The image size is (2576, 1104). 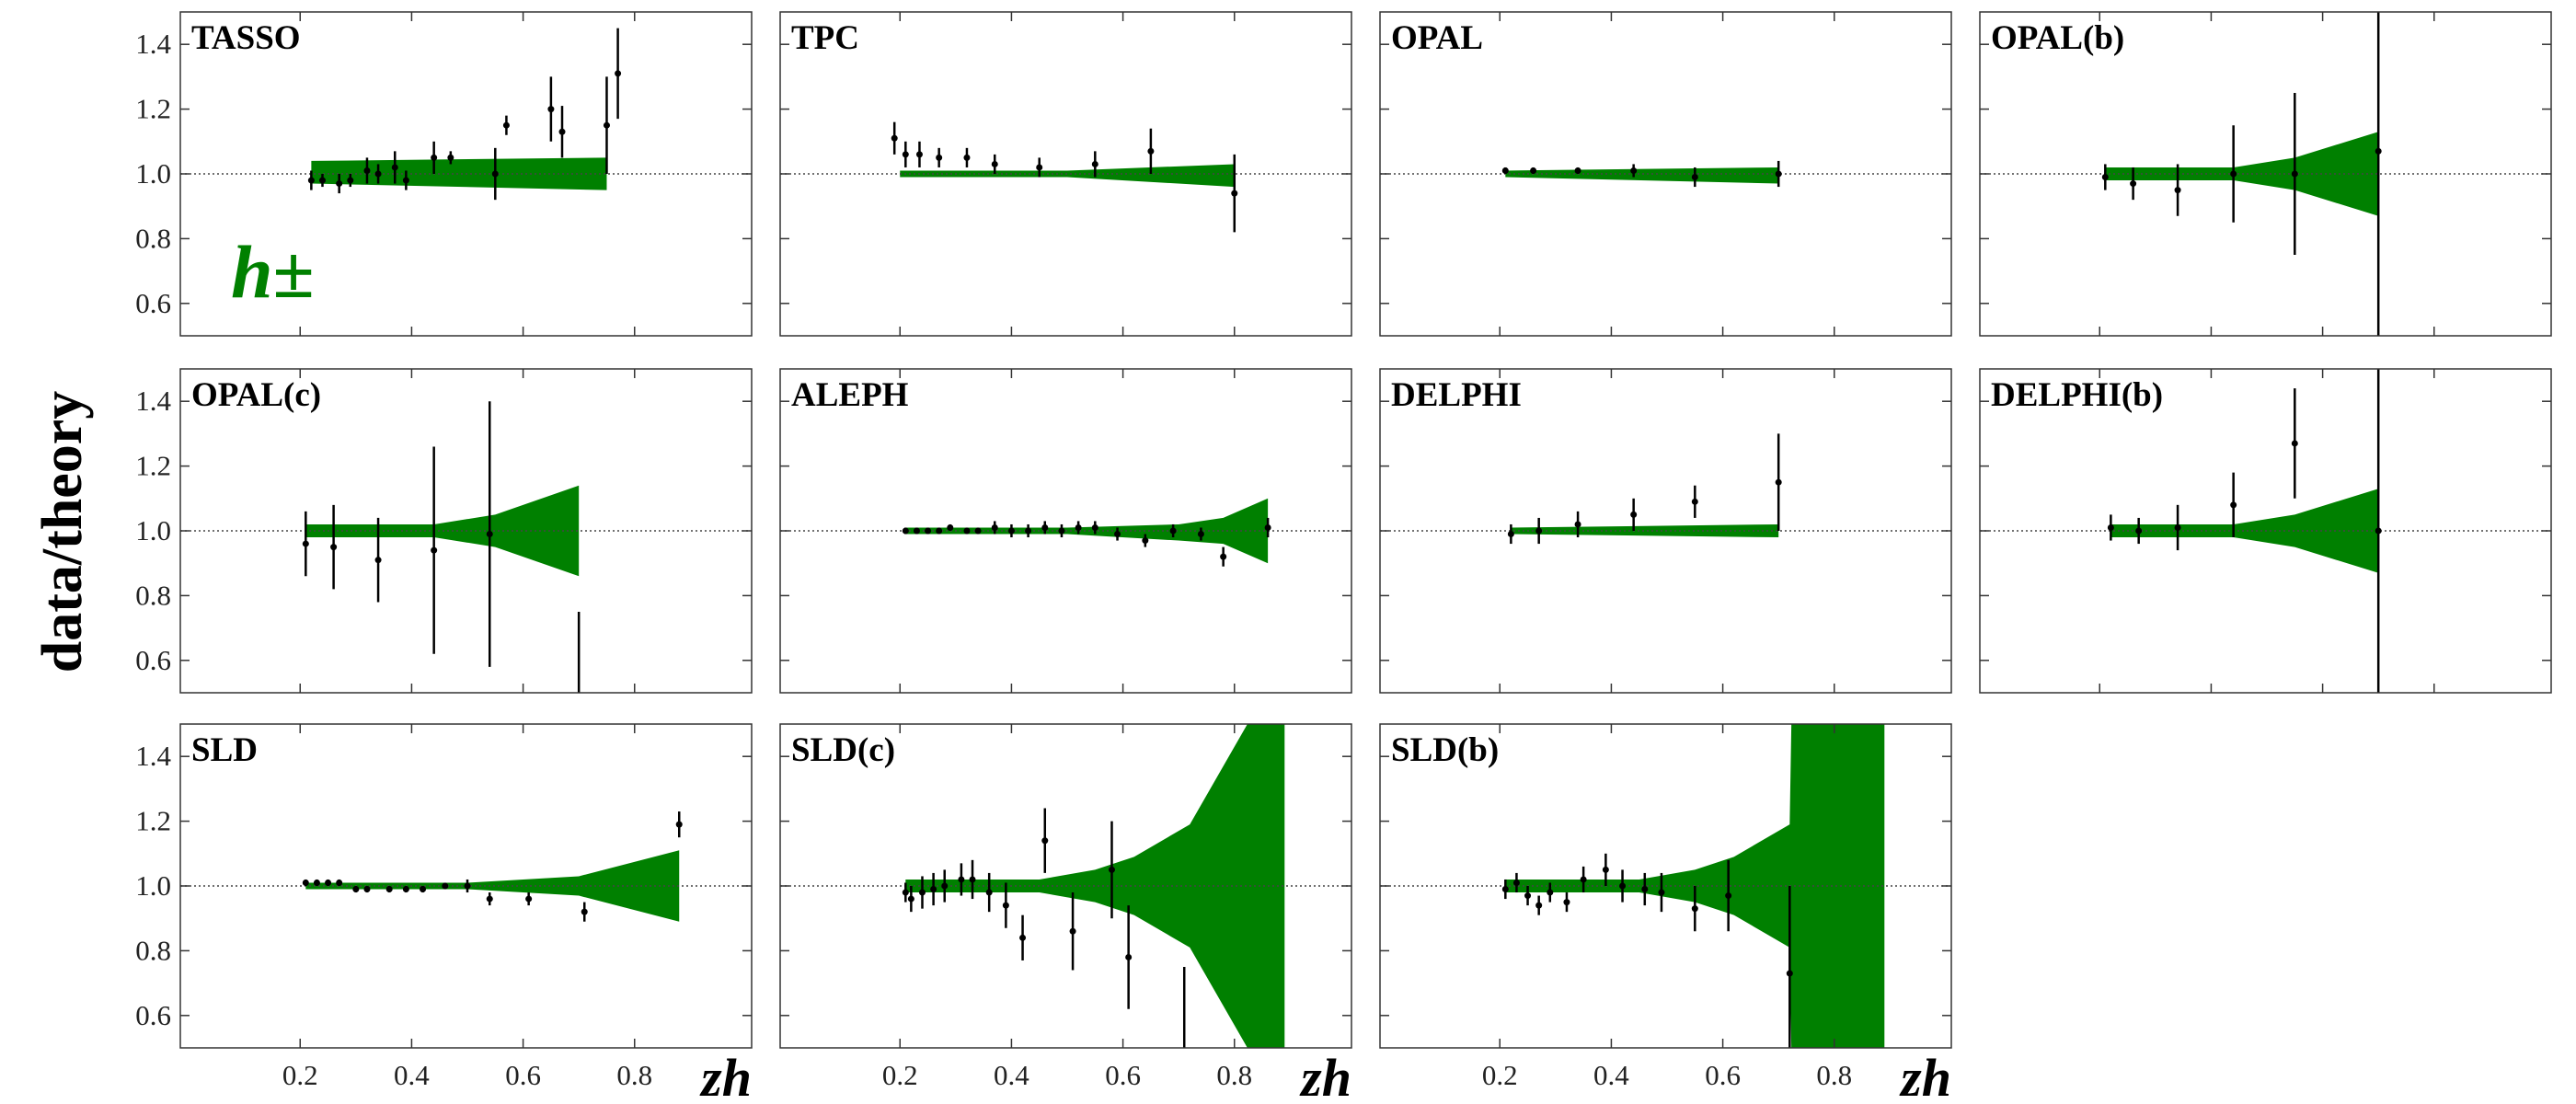 I want to click on panel: 0.6 0.8 1.0 1.2 1.4 TASSO h±, so click(x=444, y=174).